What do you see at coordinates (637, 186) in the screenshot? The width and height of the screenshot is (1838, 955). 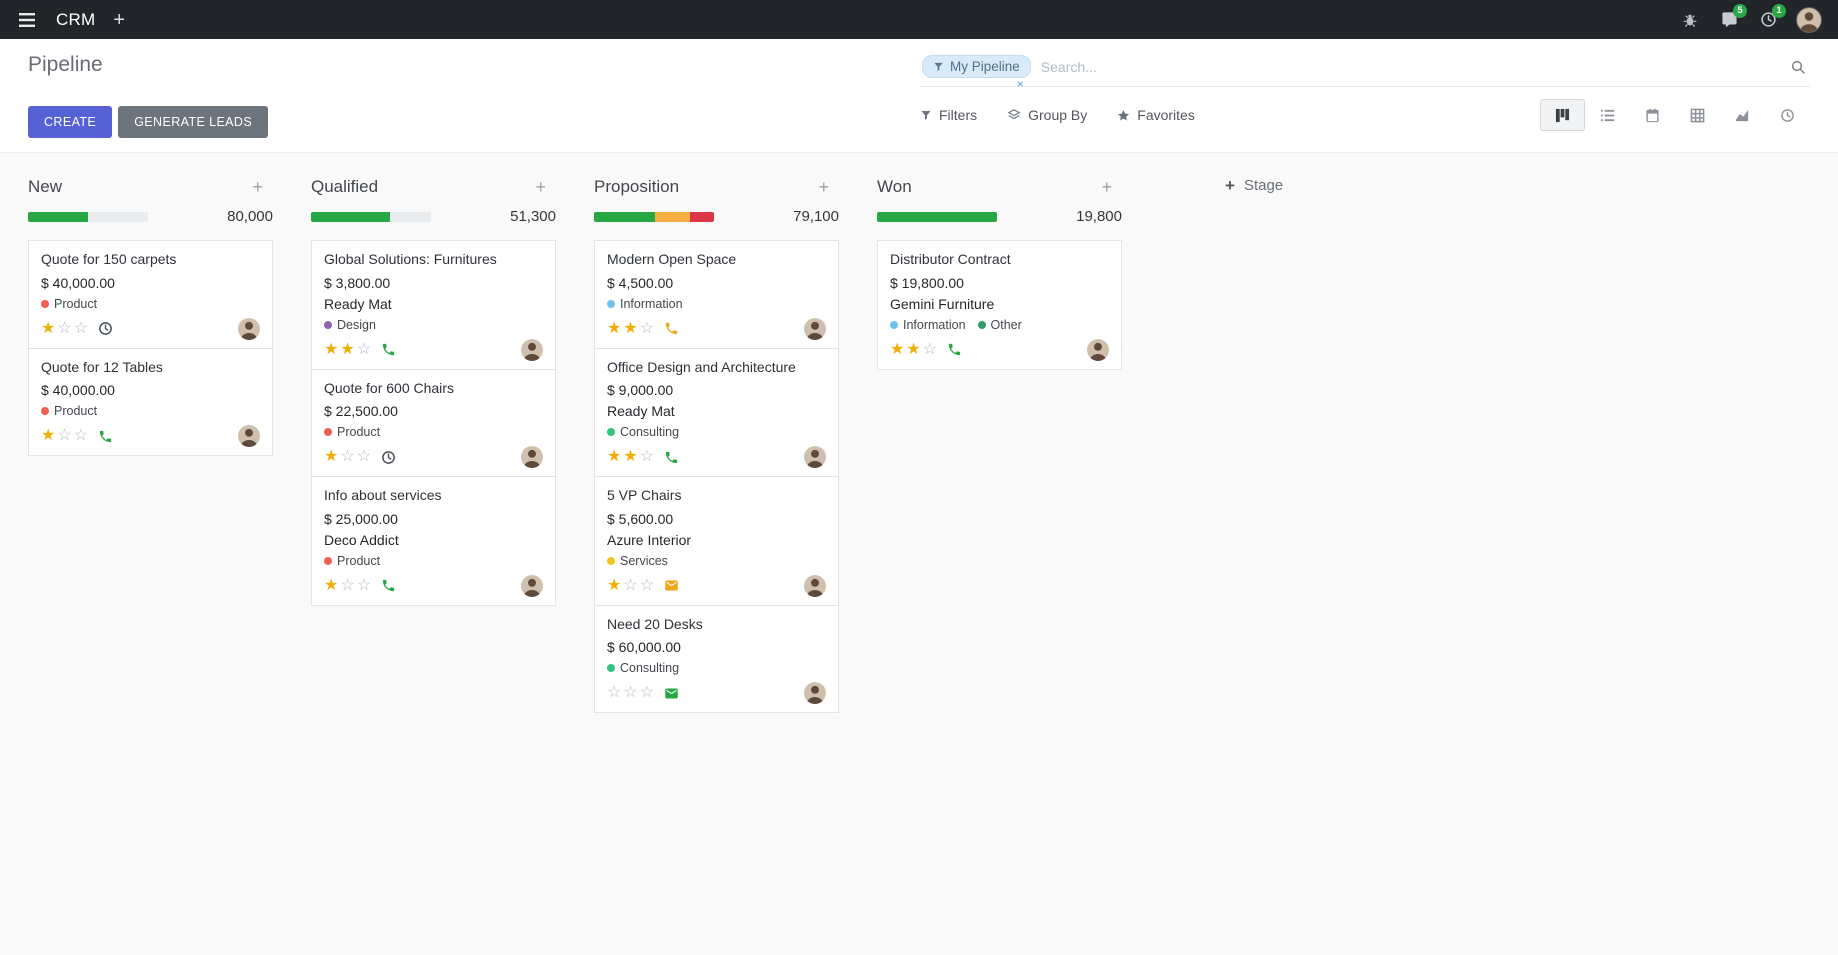 I see `column-title: Proposition` at bounding box center [637, 186].